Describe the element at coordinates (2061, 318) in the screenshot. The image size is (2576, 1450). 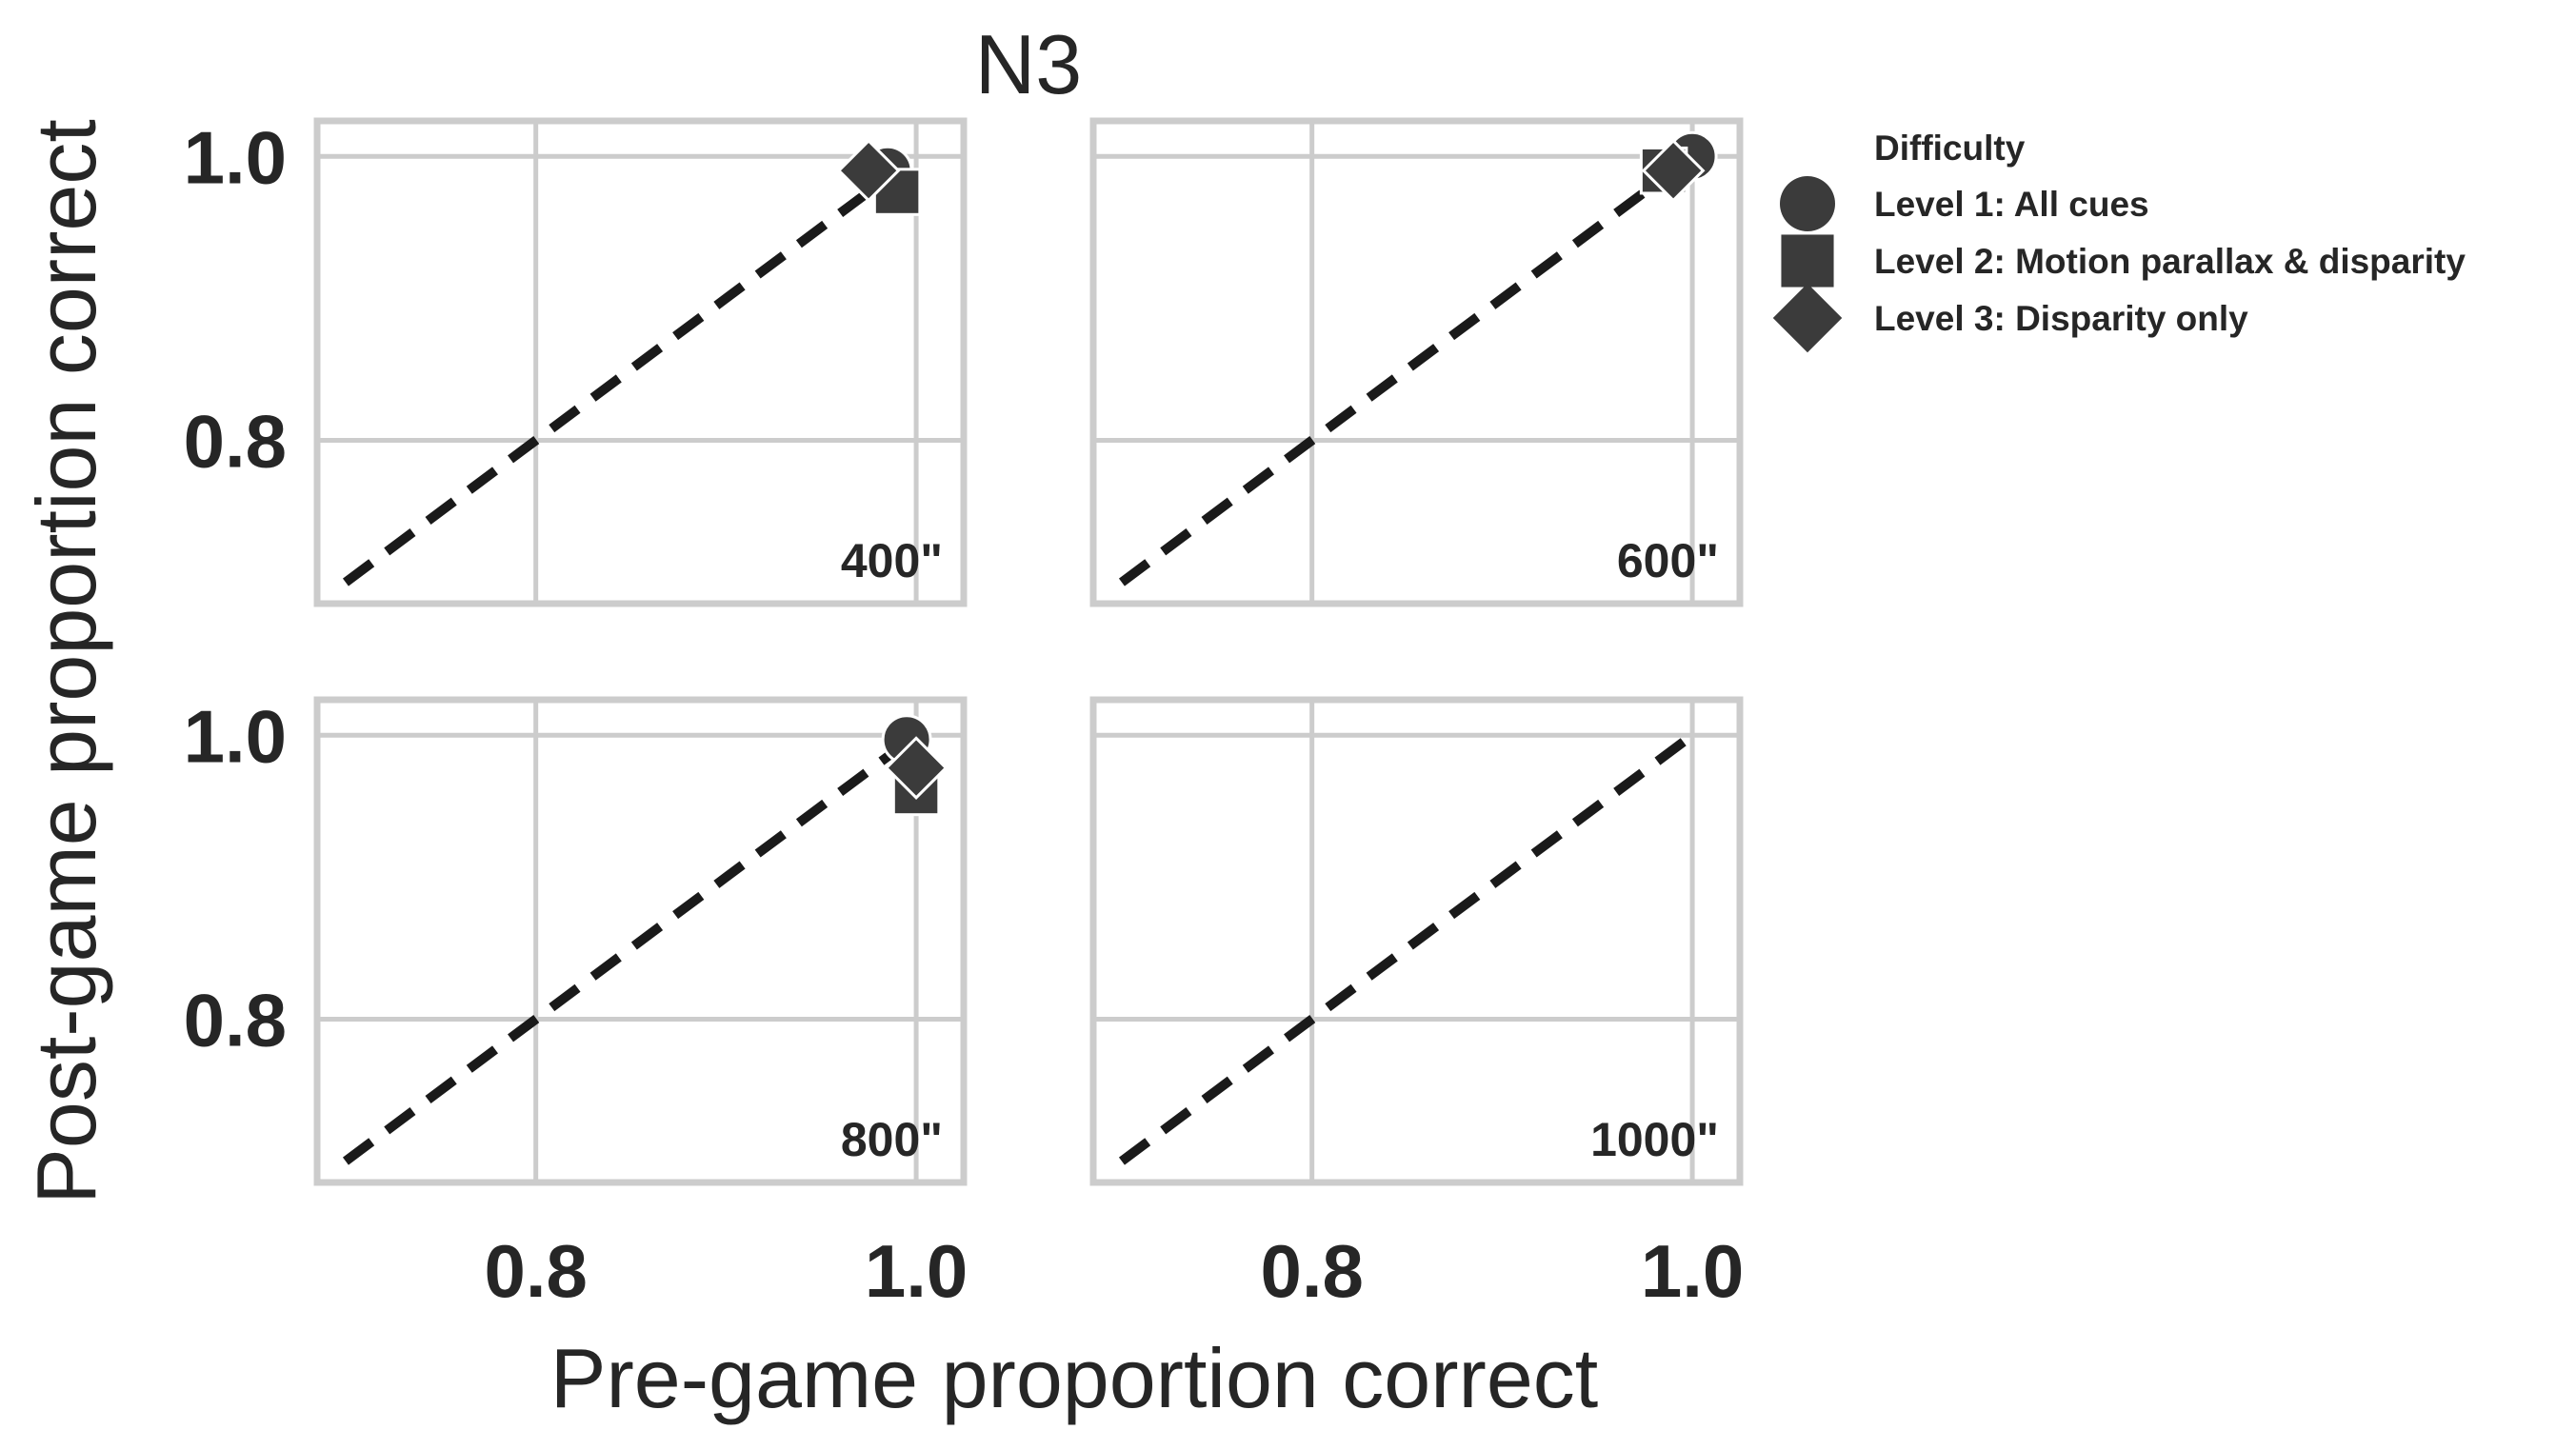
I see `legend-entry-label: Level 3: Disparity only` at that location.